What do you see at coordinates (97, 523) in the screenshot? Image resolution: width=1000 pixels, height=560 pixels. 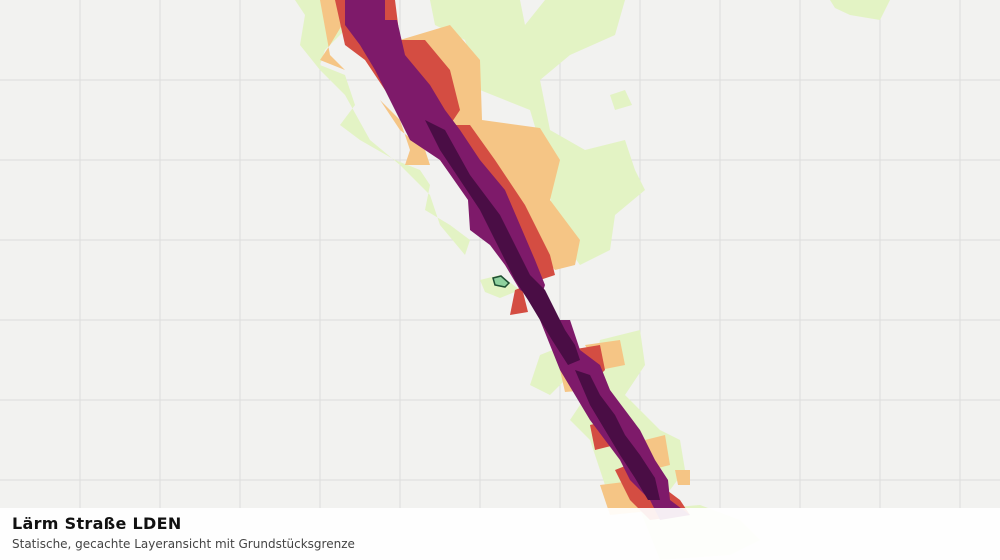 I see `layer-title: Lärm Straße LDEN` at bounding box center [97, 523].